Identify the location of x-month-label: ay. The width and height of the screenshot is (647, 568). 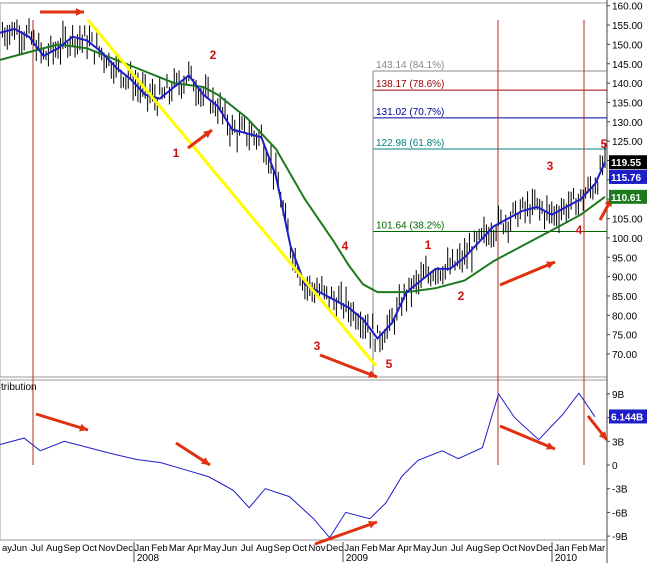
(7, 548).